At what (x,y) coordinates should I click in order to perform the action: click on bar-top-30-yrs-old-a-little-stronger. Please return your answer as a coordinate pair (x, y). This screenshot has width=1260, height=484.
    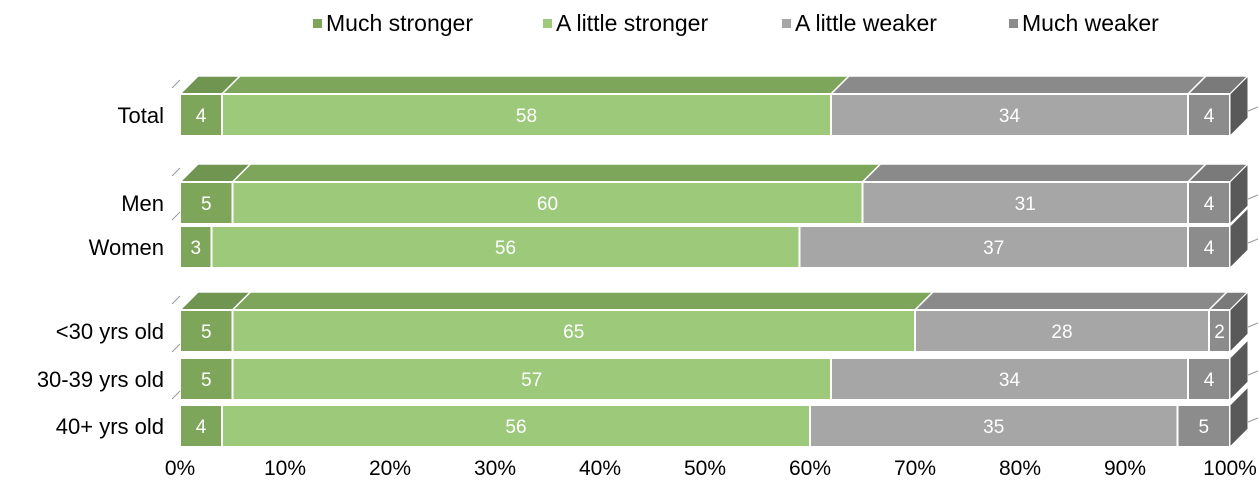
    Looking at the image, I should click on (583, 301).